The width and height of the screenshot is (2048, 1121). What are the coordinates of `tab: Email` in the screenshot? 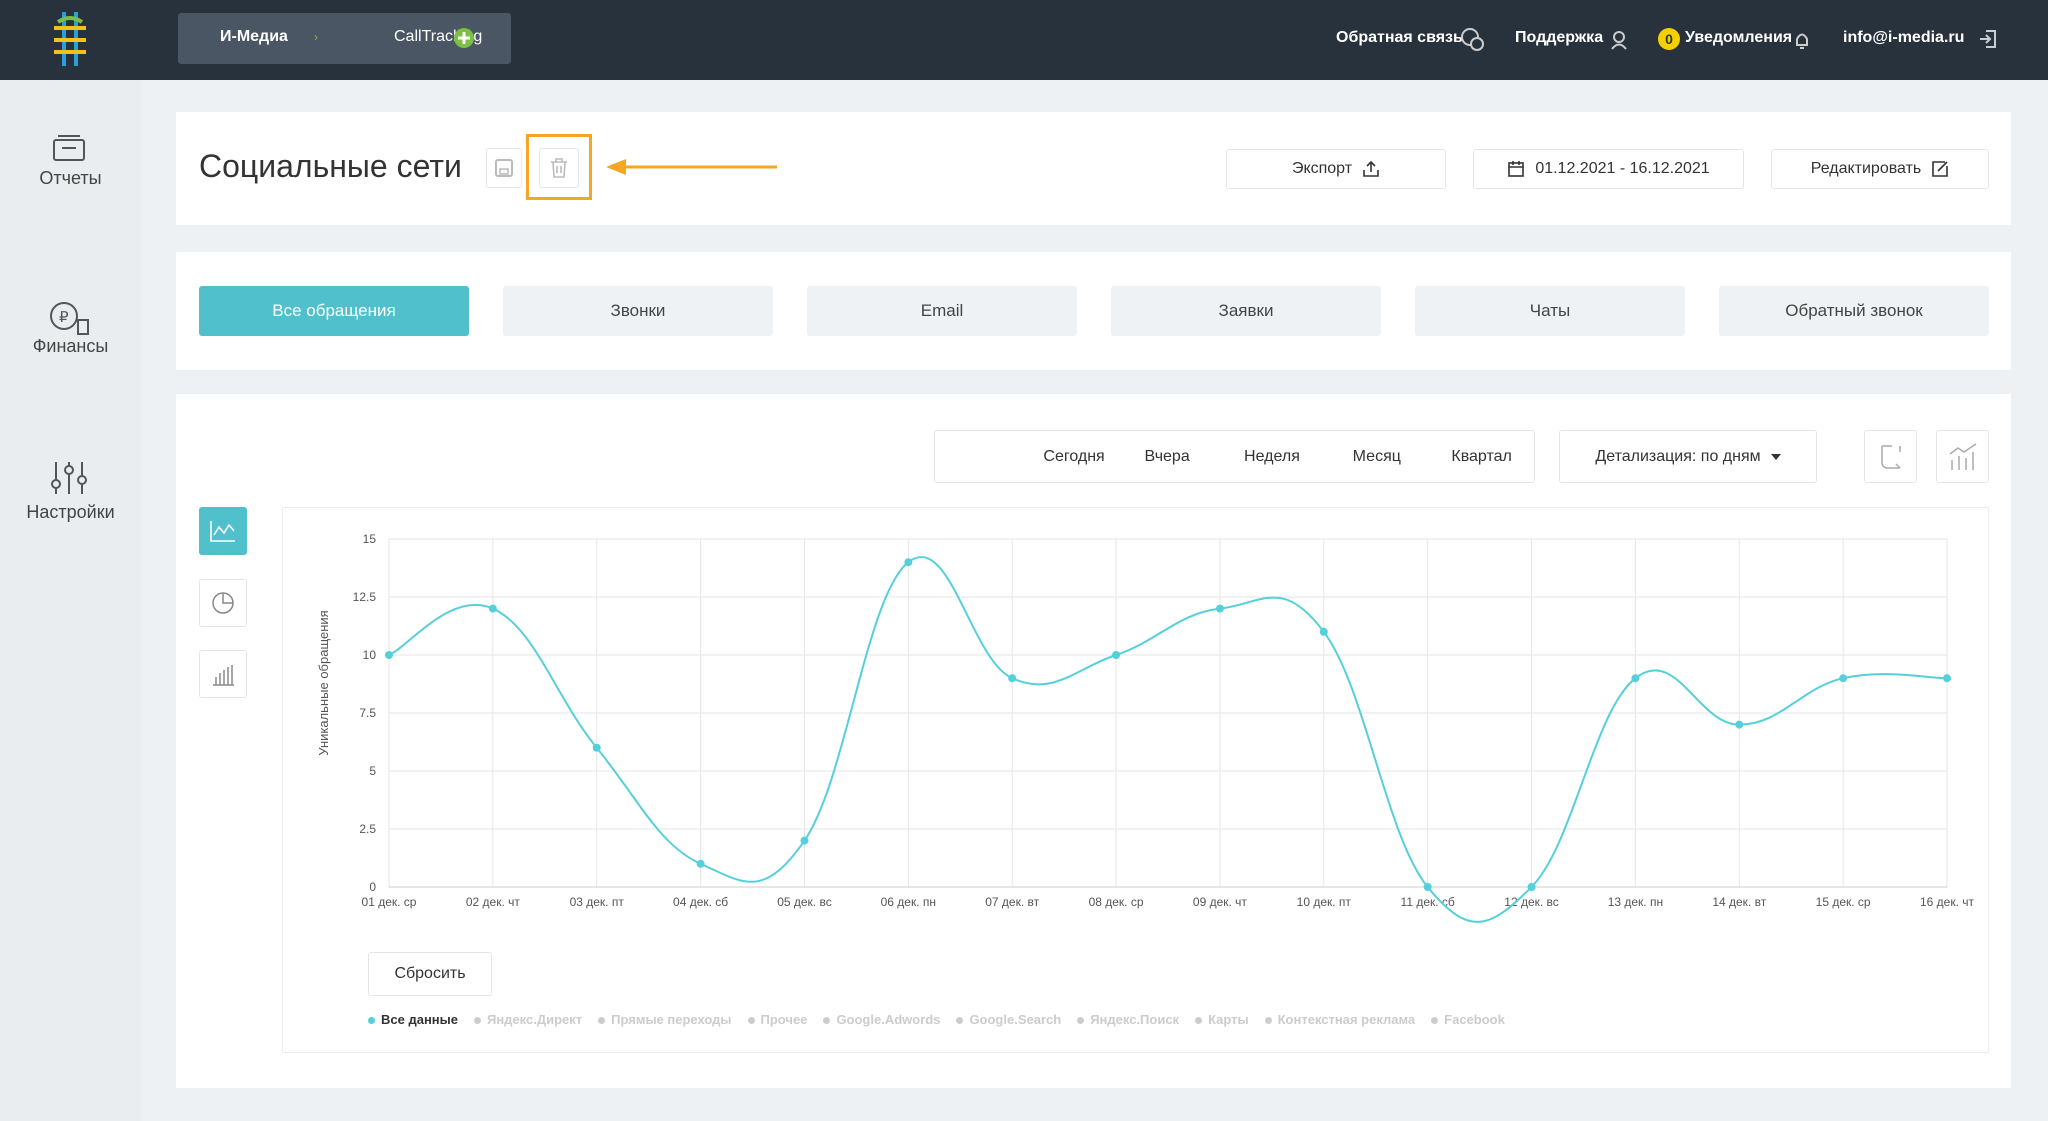 It's located at (942, 311).